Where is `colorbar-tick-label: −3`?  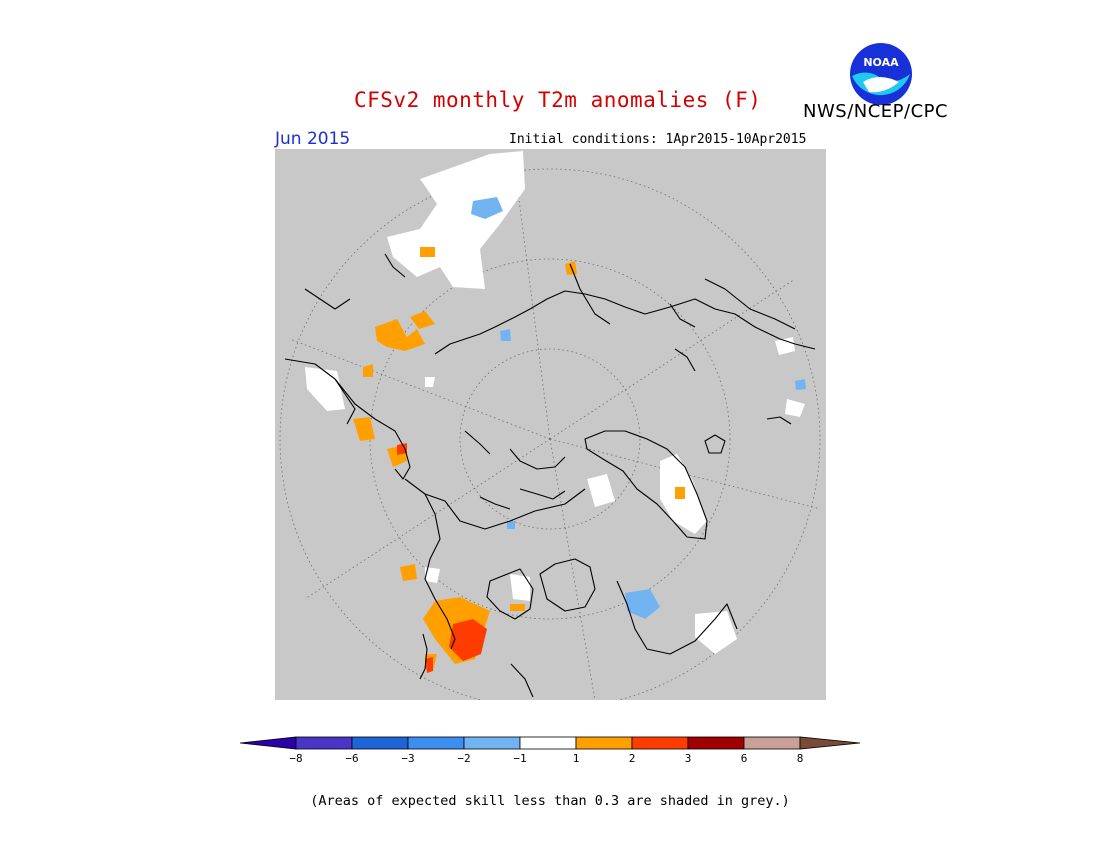 colorbar-tick-label: −3 is located at coordinates (408, 758).